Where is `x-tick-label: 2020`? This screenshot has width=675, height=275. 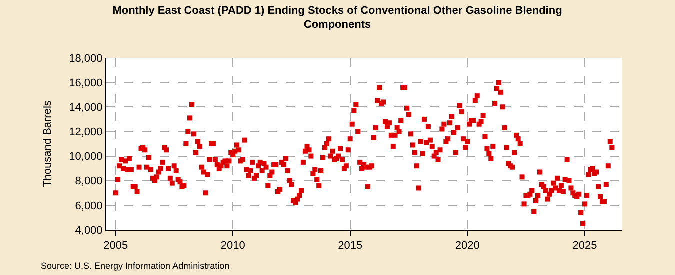
x-tick-label: 2020 is located at coordinates (467, 246).